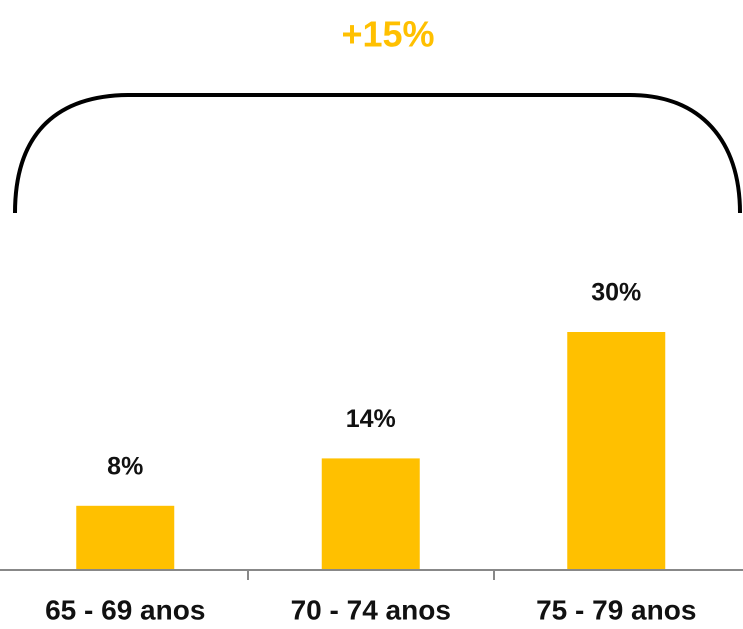 The height and width of the screenshot is (629, 743). What do you see at coordinates (387, 34) in the screenshot?
I see `annotation: +15%` at bounding box center [387, 34].